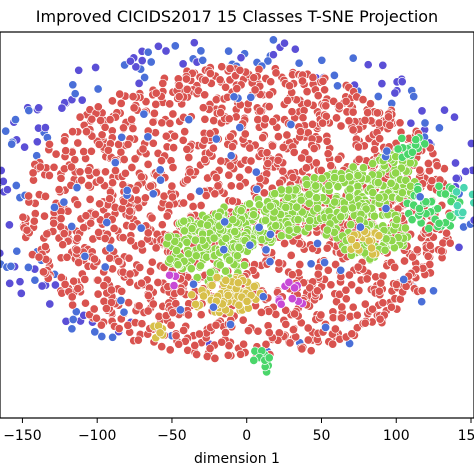 The image size is (474, 474). Describe the element at coordinates (396, 436) in the screenshot. I see `x-tick-label: 100` at that location.